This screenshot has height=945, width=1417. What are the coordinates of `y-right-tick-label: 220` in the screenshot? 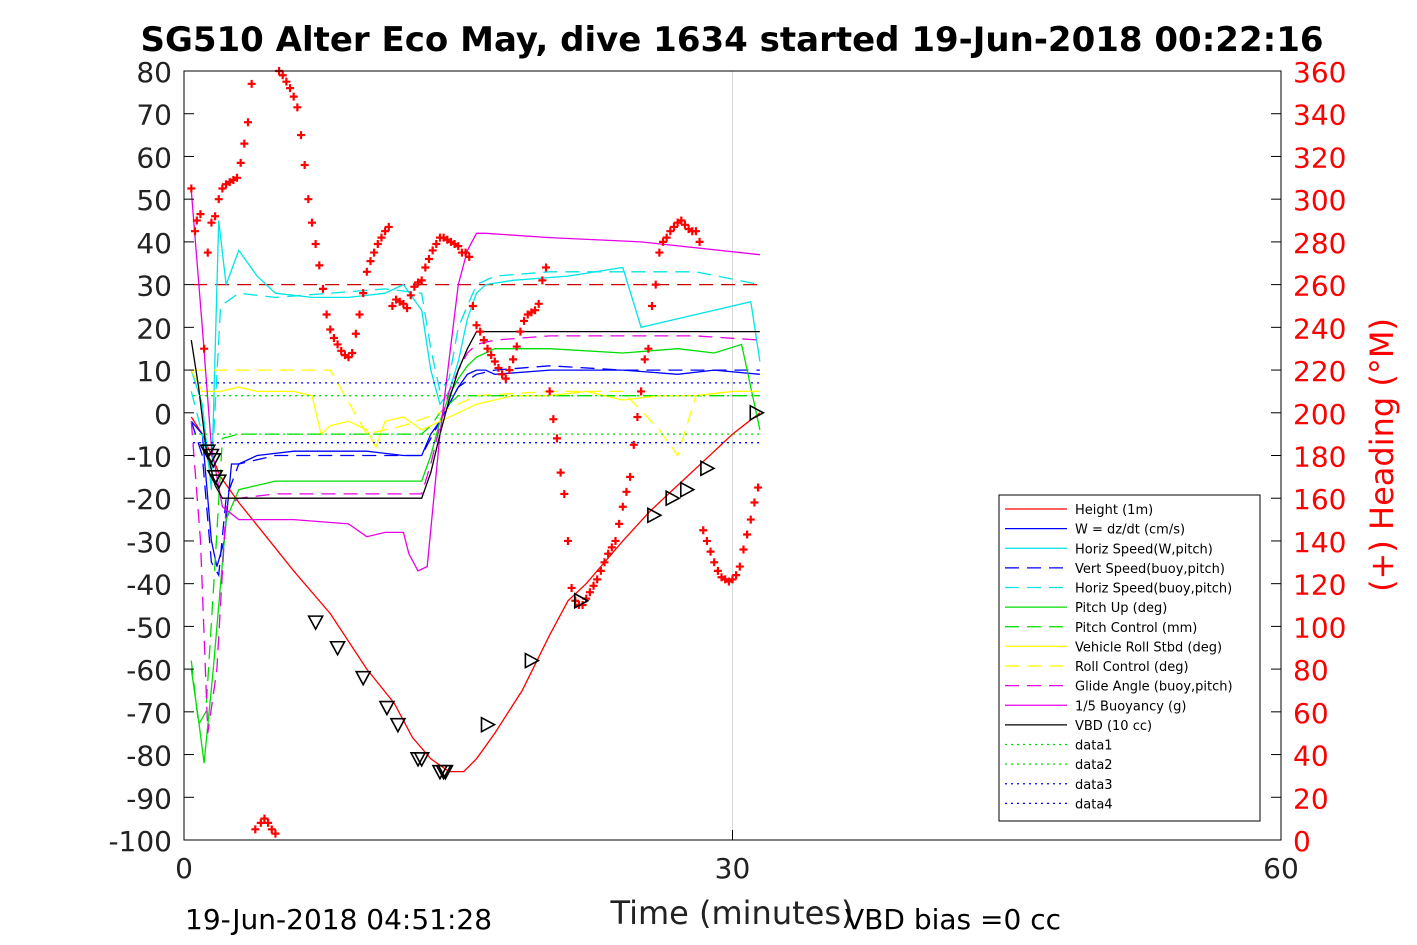 It's located at (1319, 371).